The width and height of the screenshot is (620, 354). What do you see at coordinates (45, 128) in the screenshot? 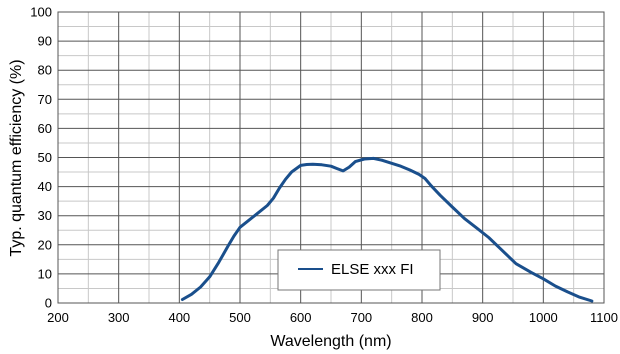
I see `y-tick-label: 60` at bounding box center [45, 128].